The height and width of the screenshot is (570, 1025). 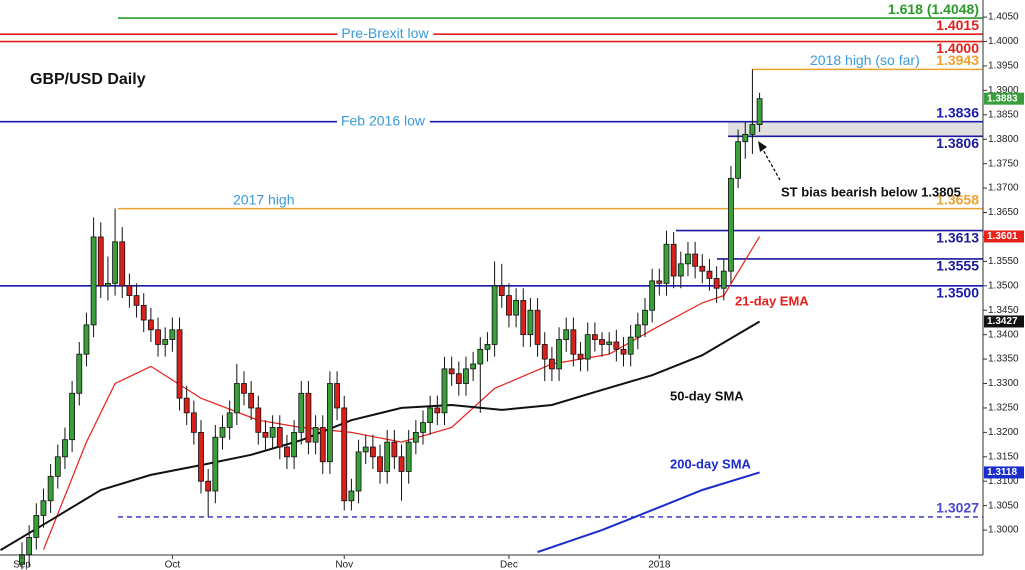 What do you see at coordinates (1003, 310) in the screenshot?
I see `y-tick-label: 1.3450` at bounding box center [1003, 310].